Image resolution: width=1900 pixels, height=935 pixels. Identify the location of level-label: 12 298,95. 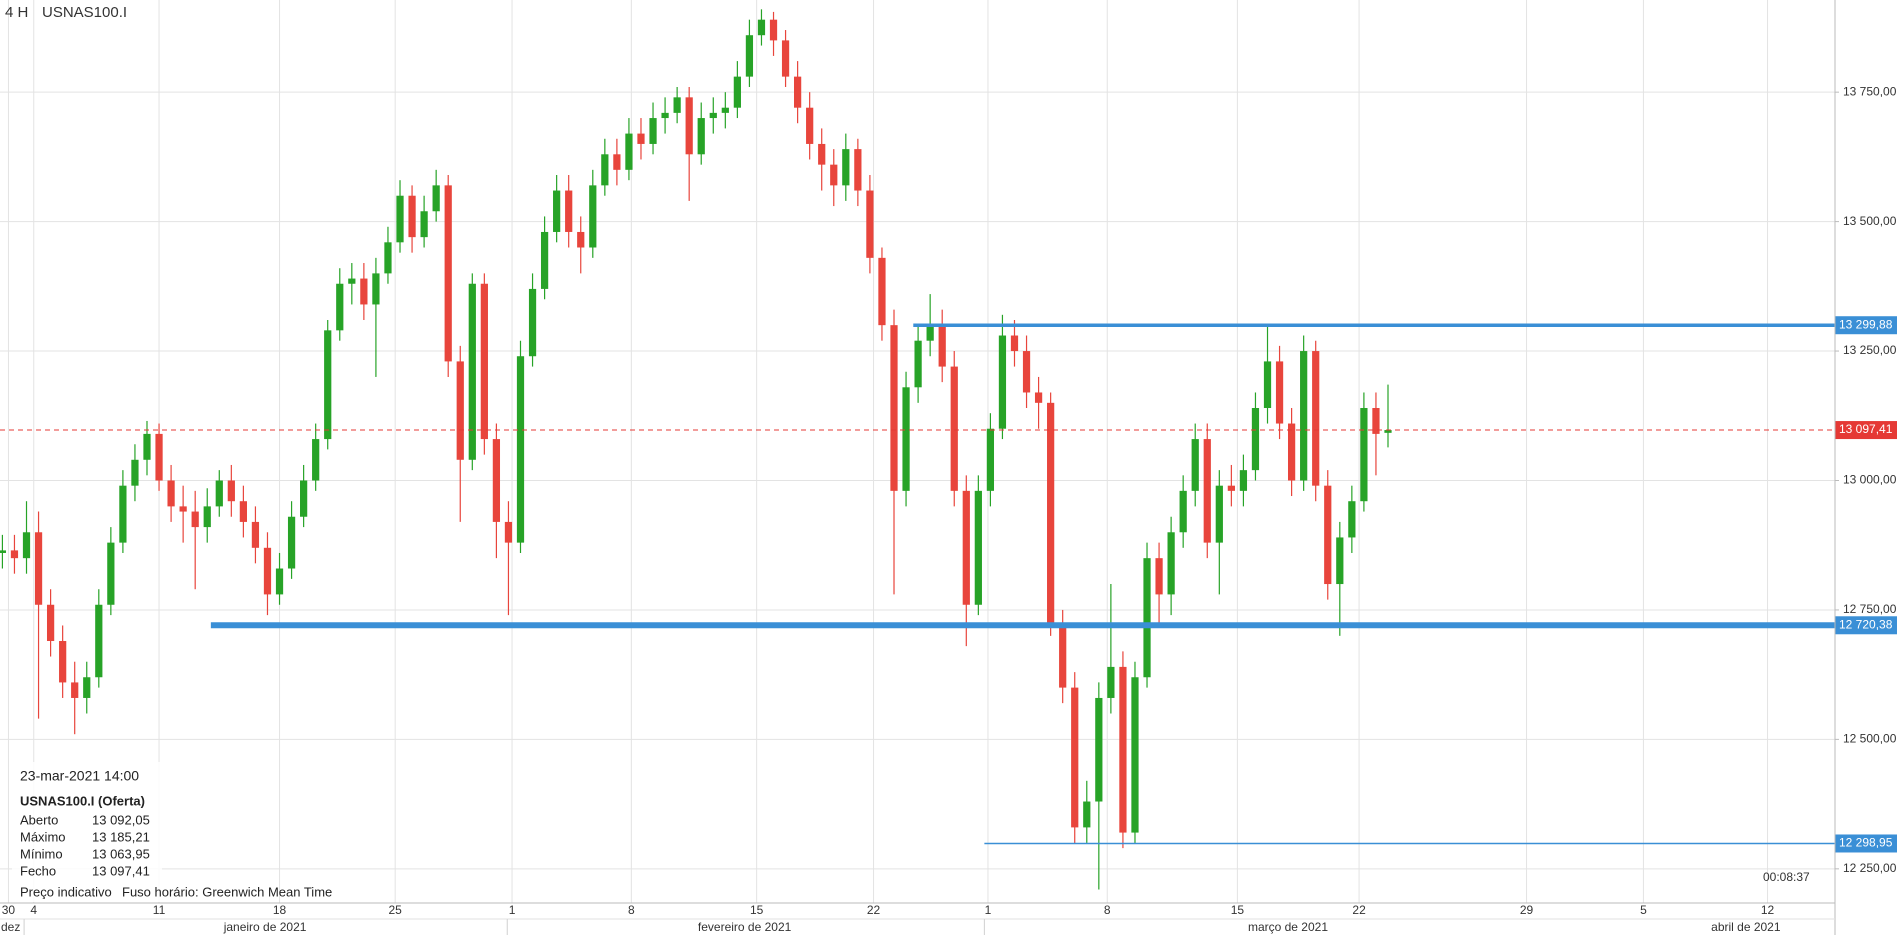
(1866, 843).